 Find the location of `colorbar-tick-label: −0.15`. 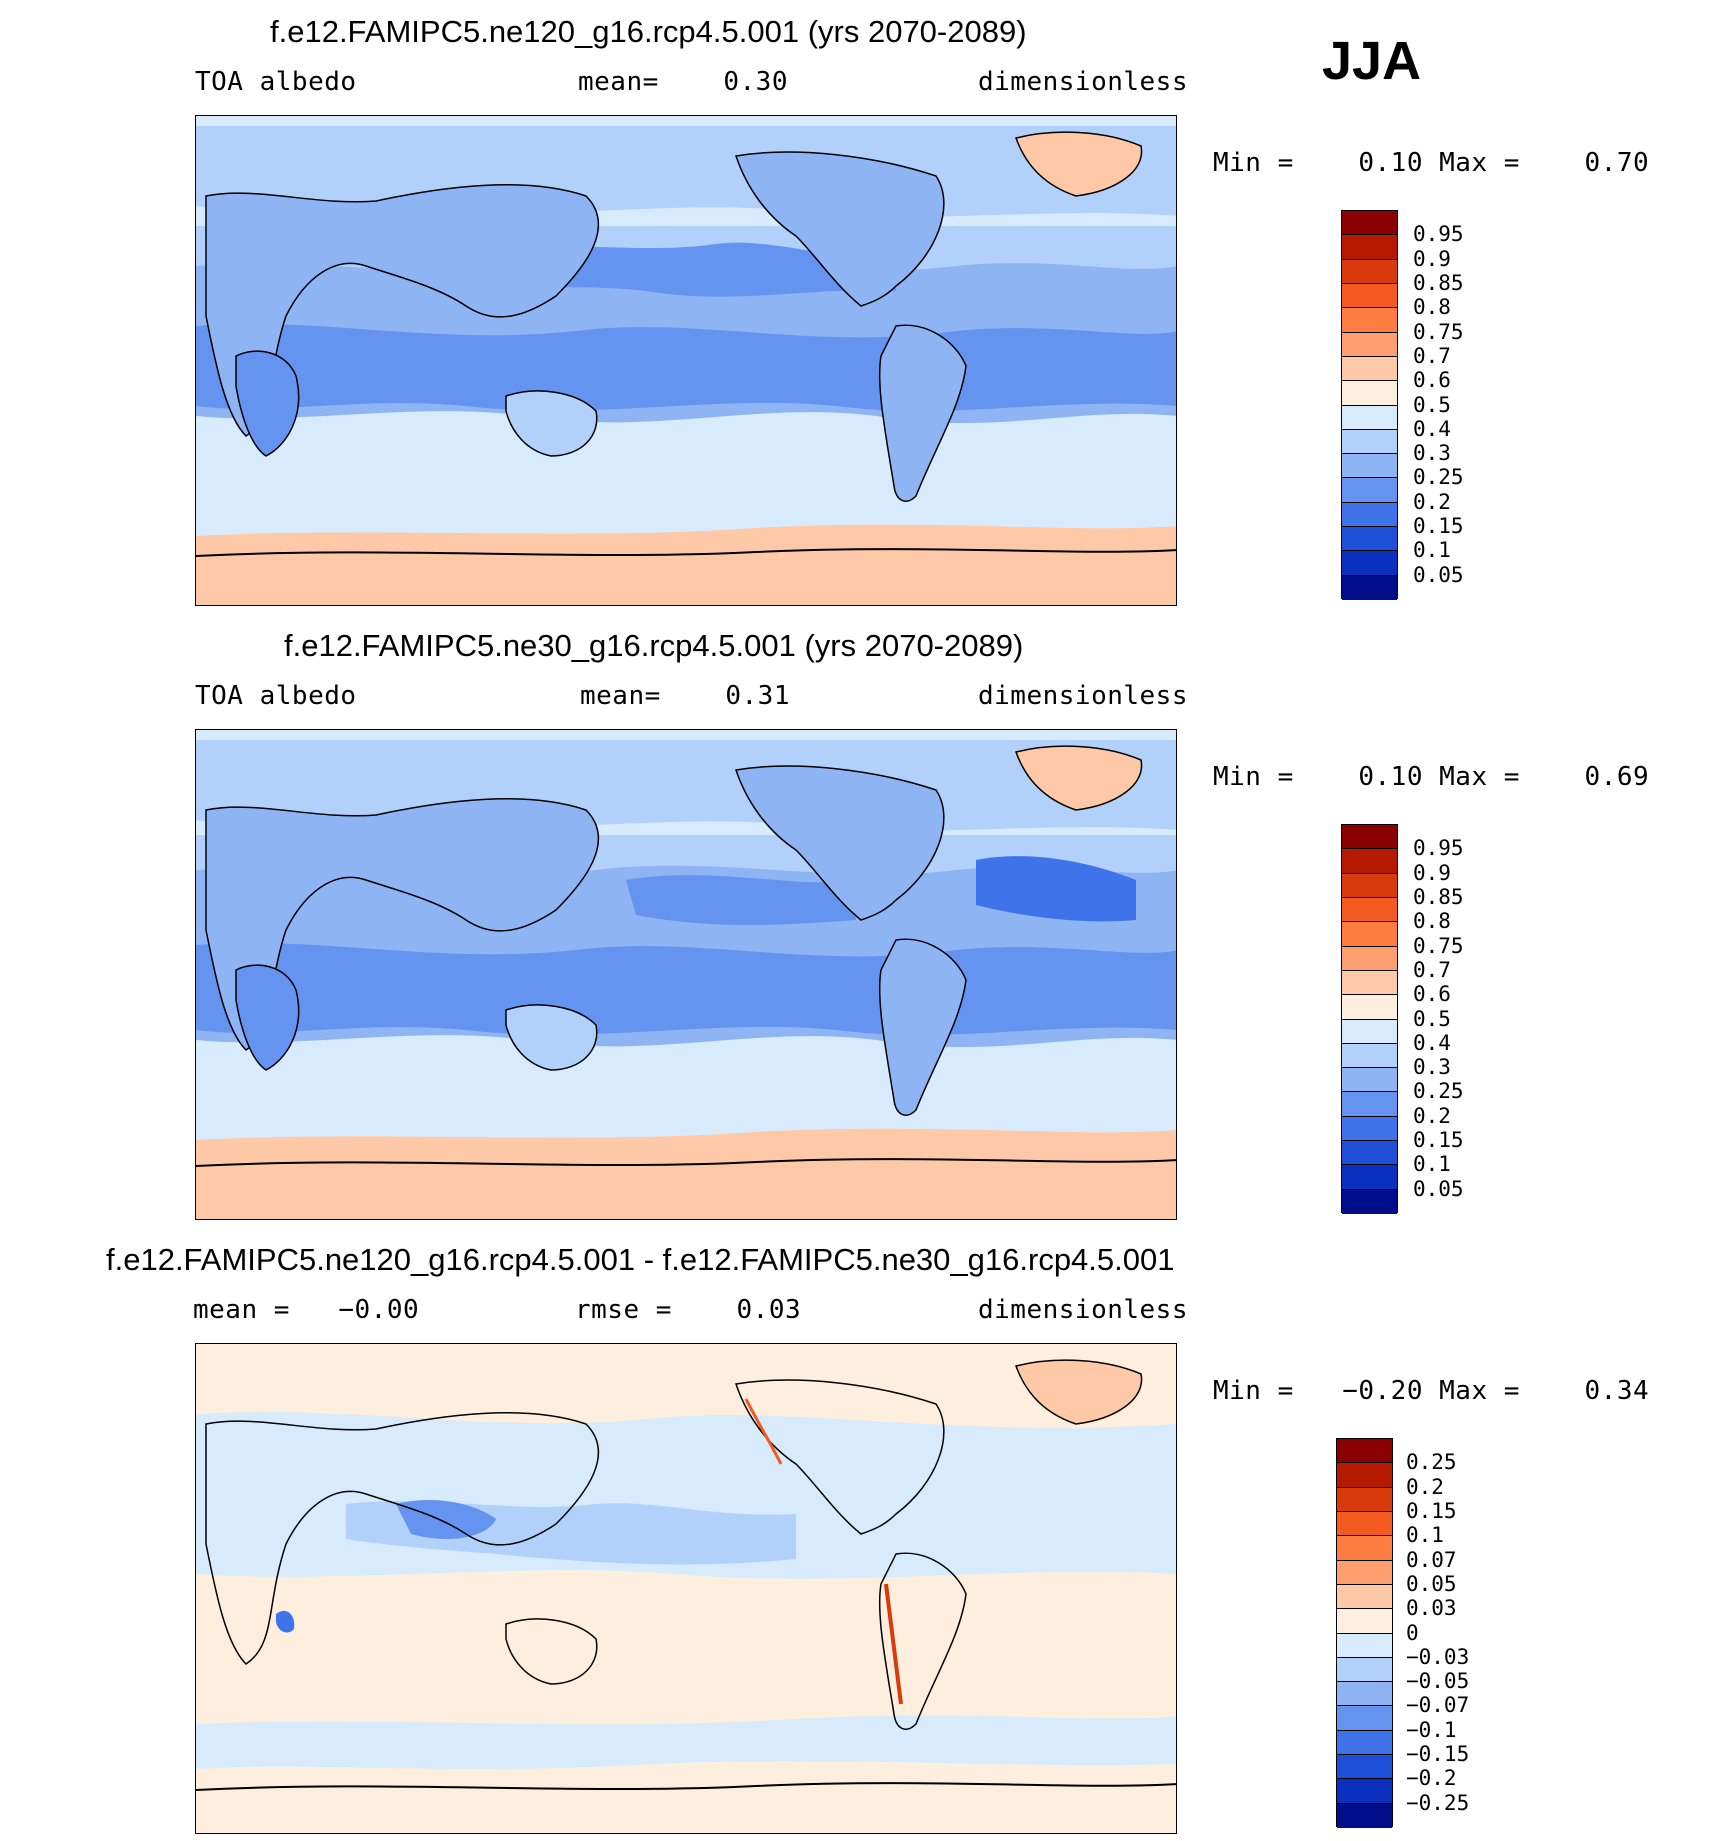

colorbar-tick-label: −0.15 is located at coordinates (1438, 1754).